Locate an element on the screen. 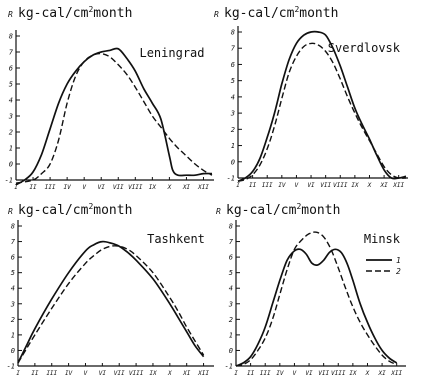 The height and width of the screenshot is (378, 430). legend: 12 is located at coordinates (383, 266).